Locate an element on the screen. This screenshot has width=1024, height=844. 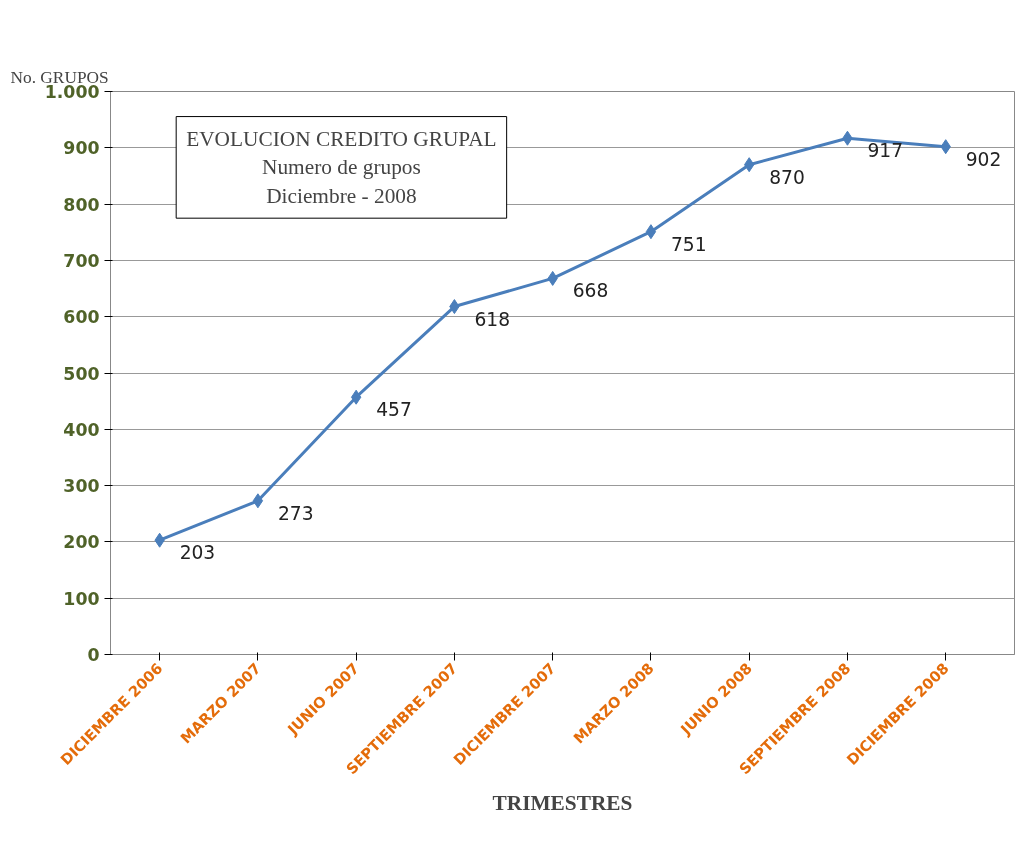
data-label: 917 is located at coordinates (885, 151).